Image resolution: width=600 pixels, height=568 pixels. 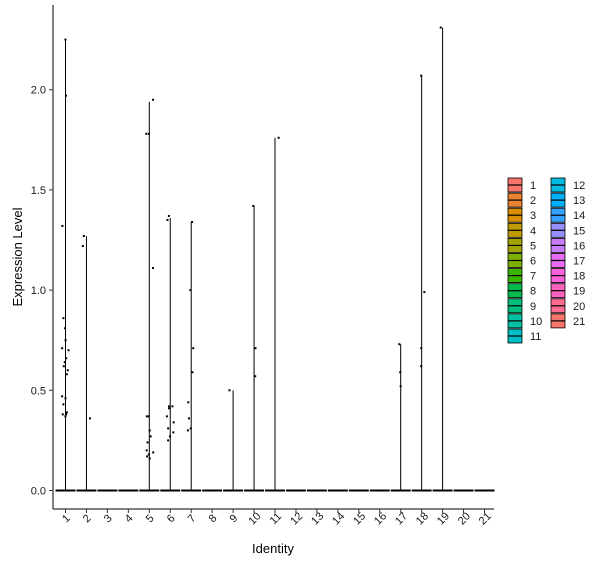 I want to click on legend-item-13: 13, so click(x=567, y=200).